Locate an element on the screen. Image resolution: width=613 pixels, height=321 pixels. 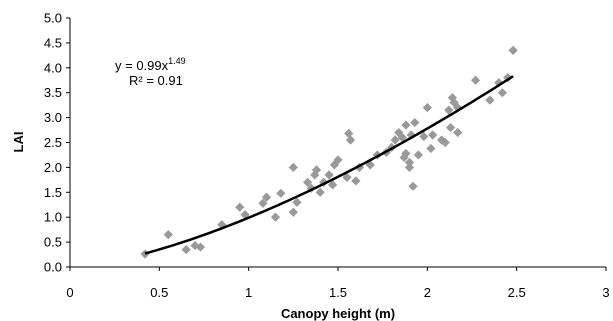
x-tick-label: 0 is located at coordinates (69, 292).